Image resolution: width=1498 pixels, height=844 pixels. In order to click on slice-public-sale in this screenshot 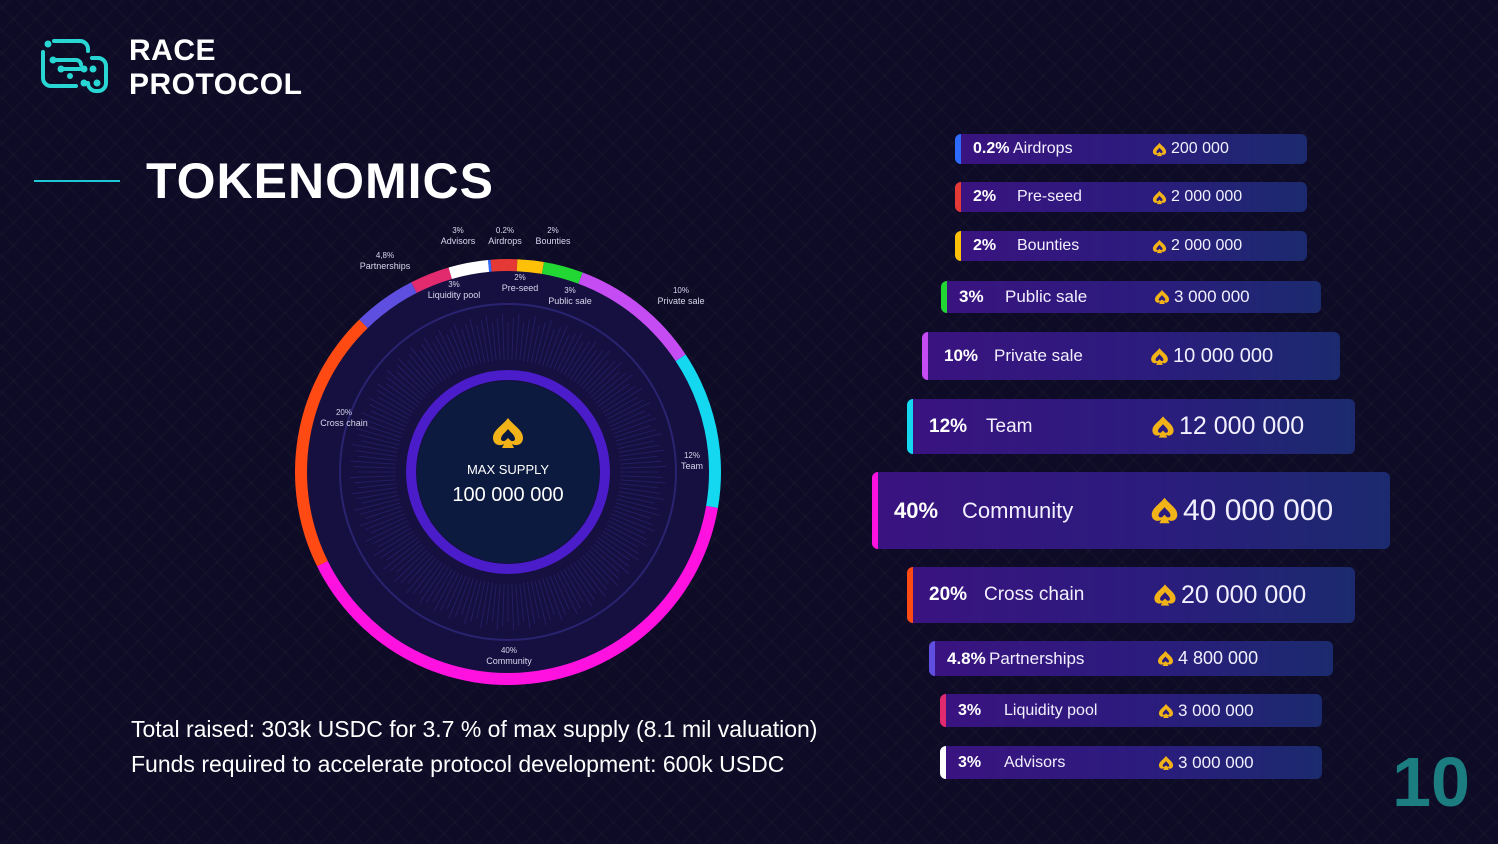, I will do `click(562, 273)`.